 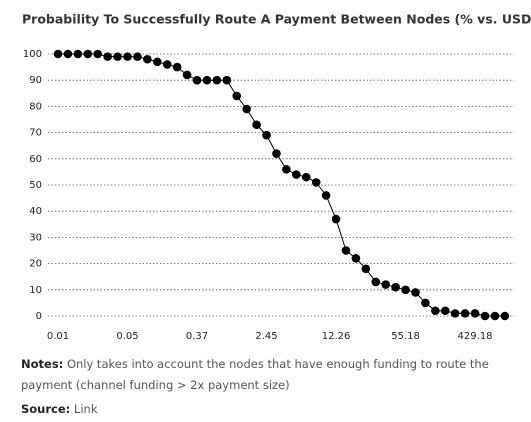 What do you see at coordinates (35, 133) in the screenshot?
I see `y-tick-label: 70` at bounding box center [35, 133].